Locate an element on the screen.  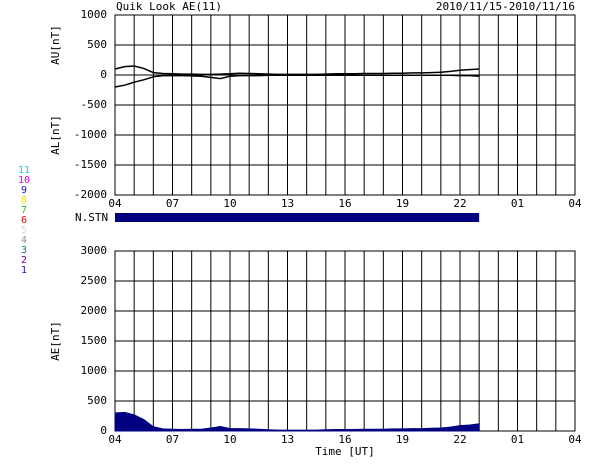
station-number: 3 is located at coordinates (24, 250).